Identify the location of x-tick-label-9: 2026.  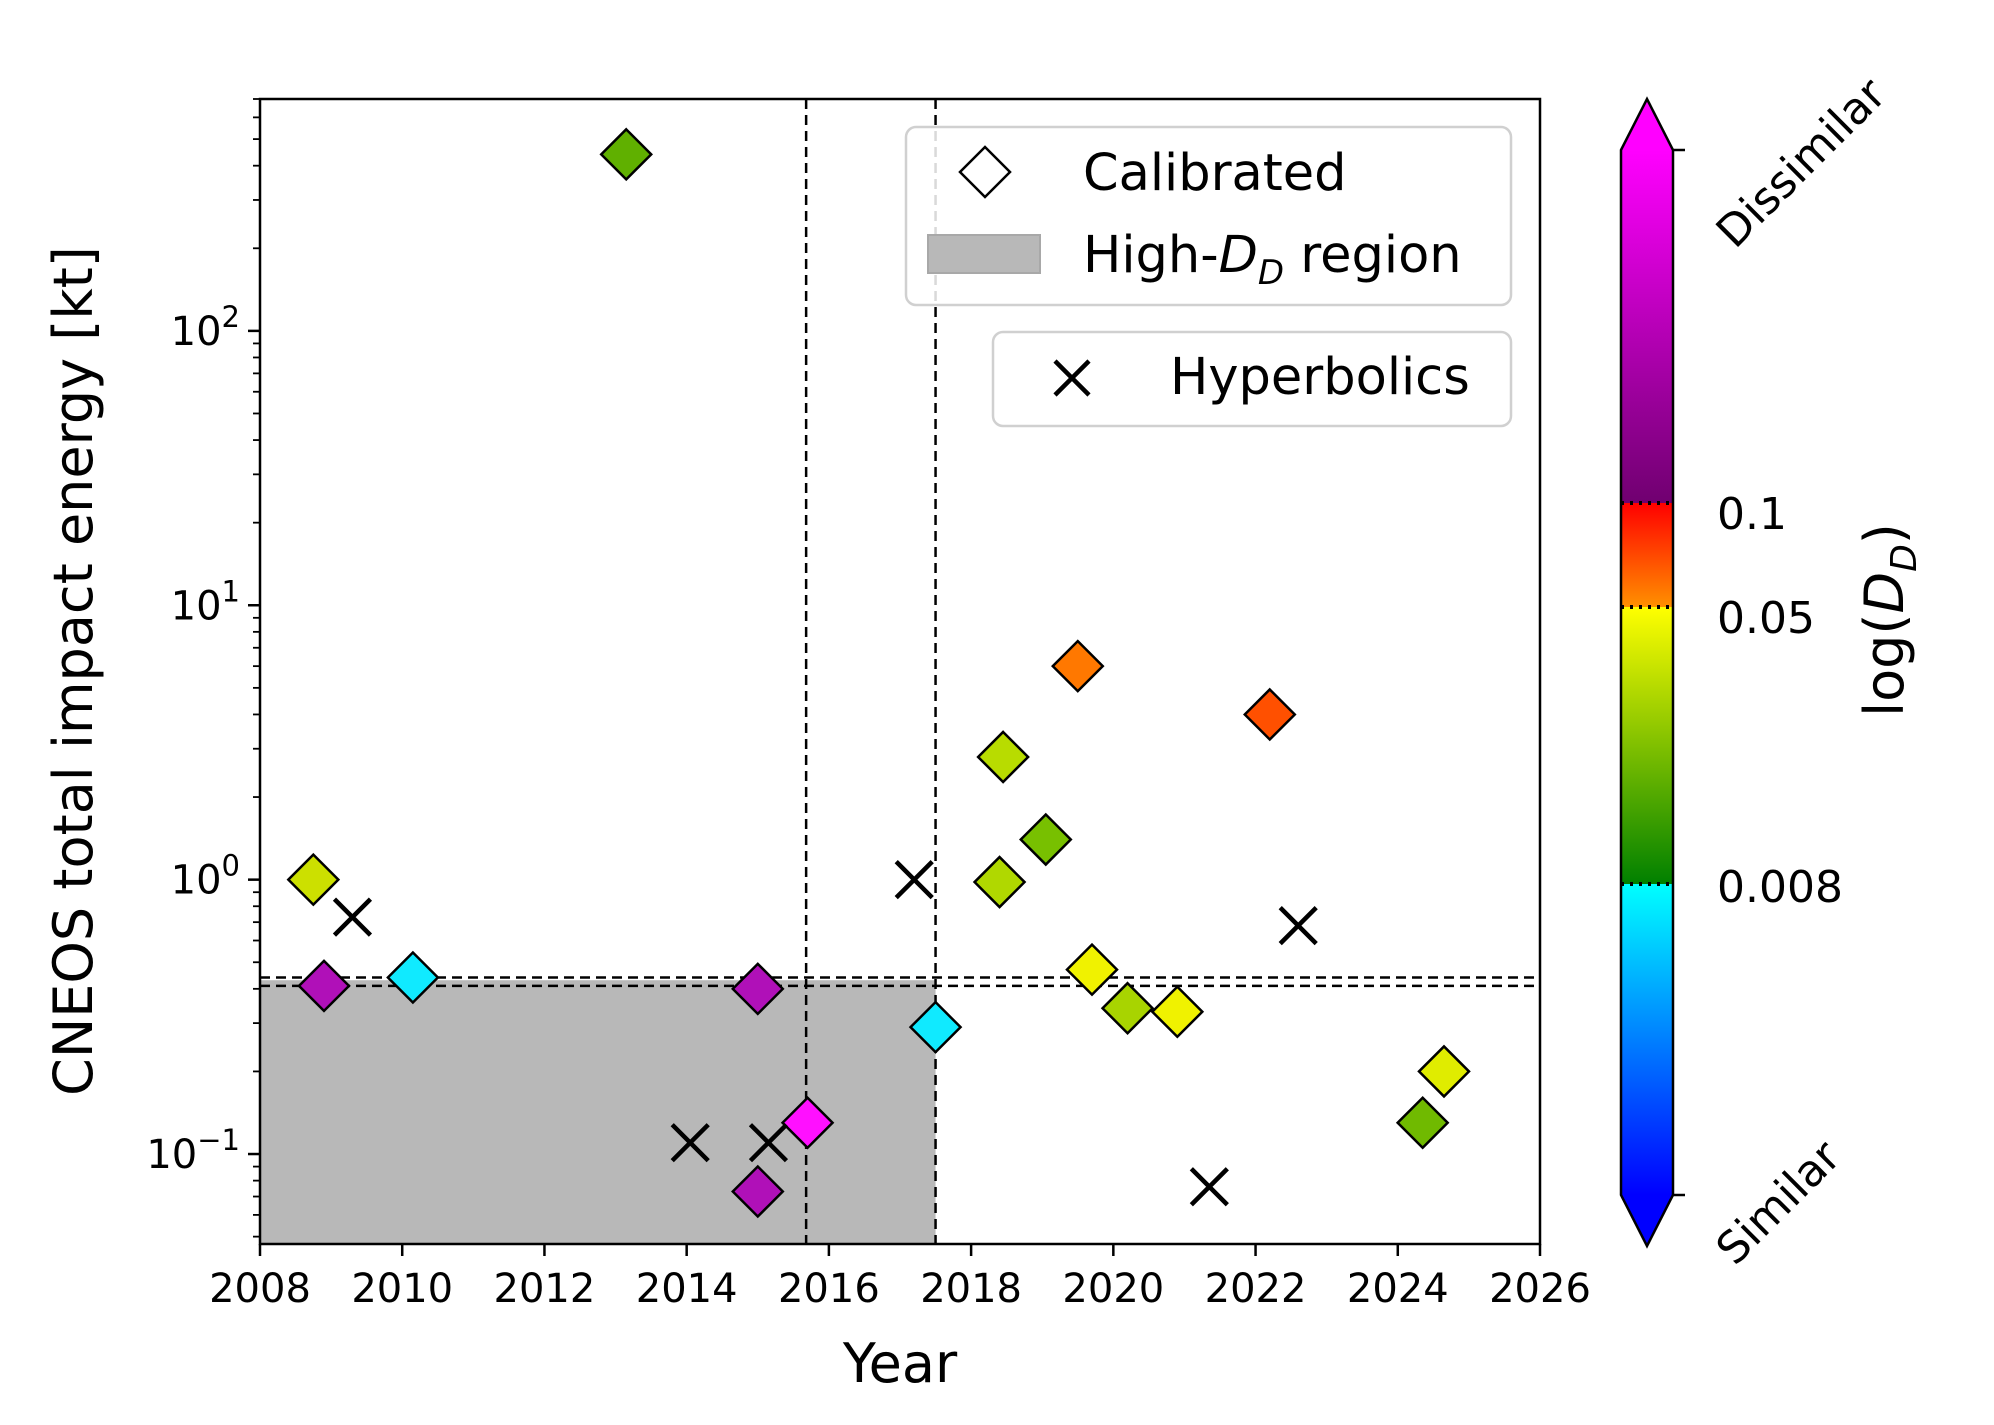
(1540, 1289).